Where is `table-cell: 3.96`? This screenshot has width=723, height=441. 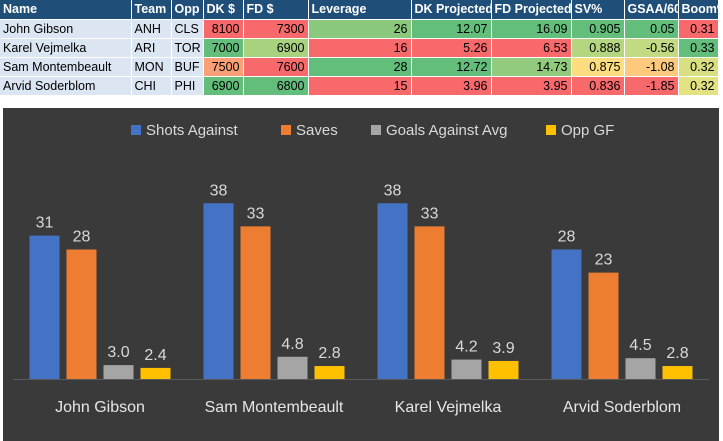 table-cell: 3.96 is located at coordinates (451, 86).